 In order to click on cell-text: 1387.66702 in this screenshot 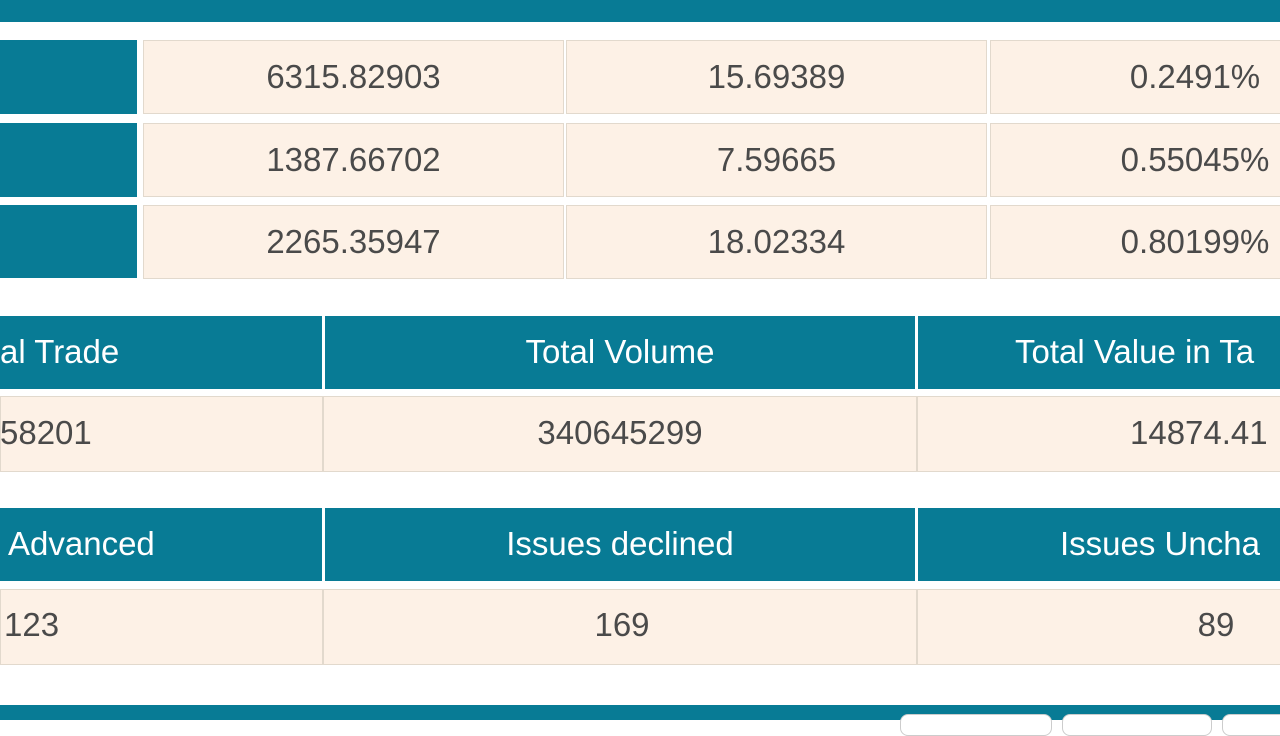, I will do `click(353, 159)`.